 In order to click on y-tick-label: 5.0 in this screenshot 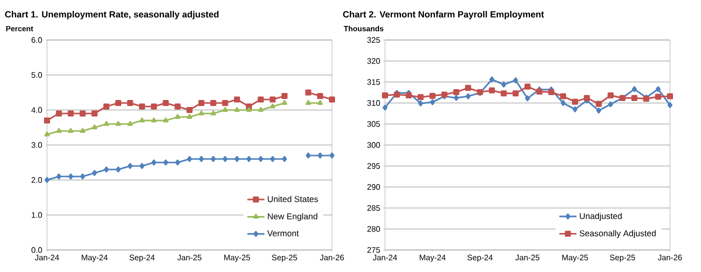, I will do `click(37, 75)`.